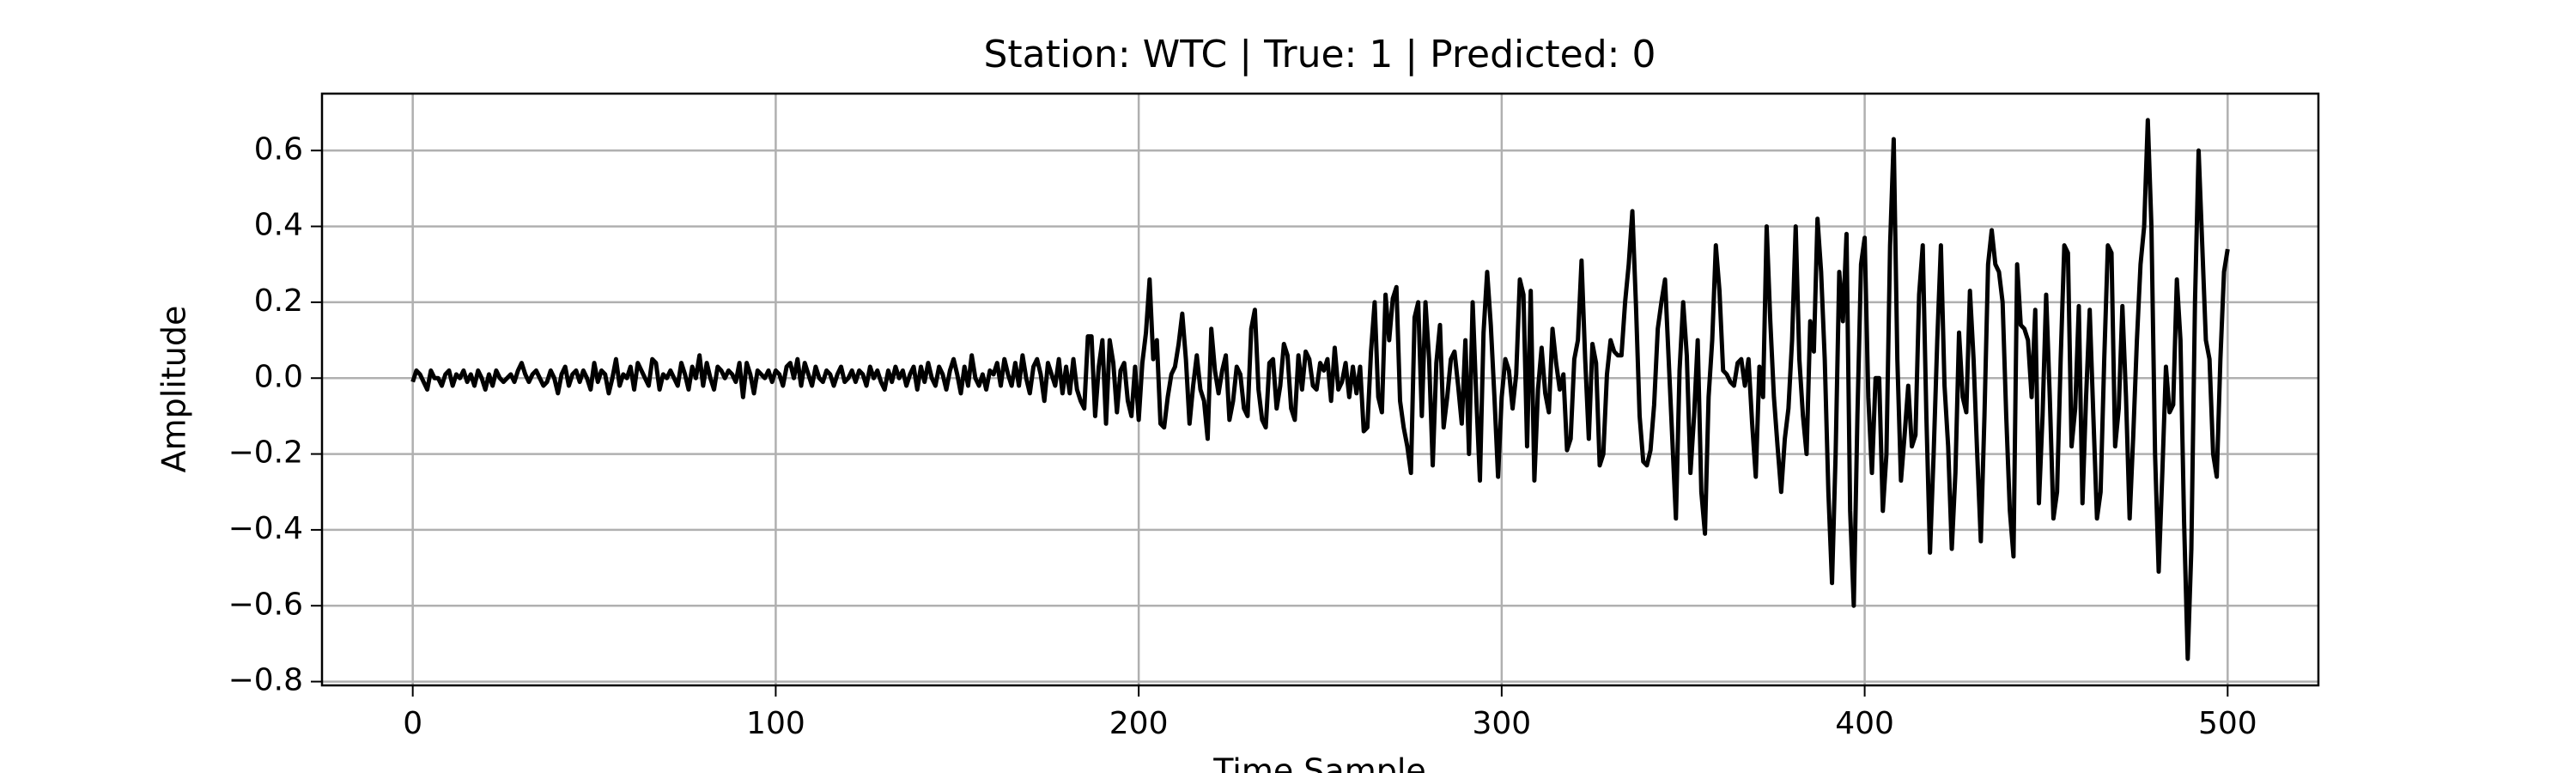  Describe the element at coordinates (279, 376) in the screenshot. I see `y-tick-label: 0.0` at that location.